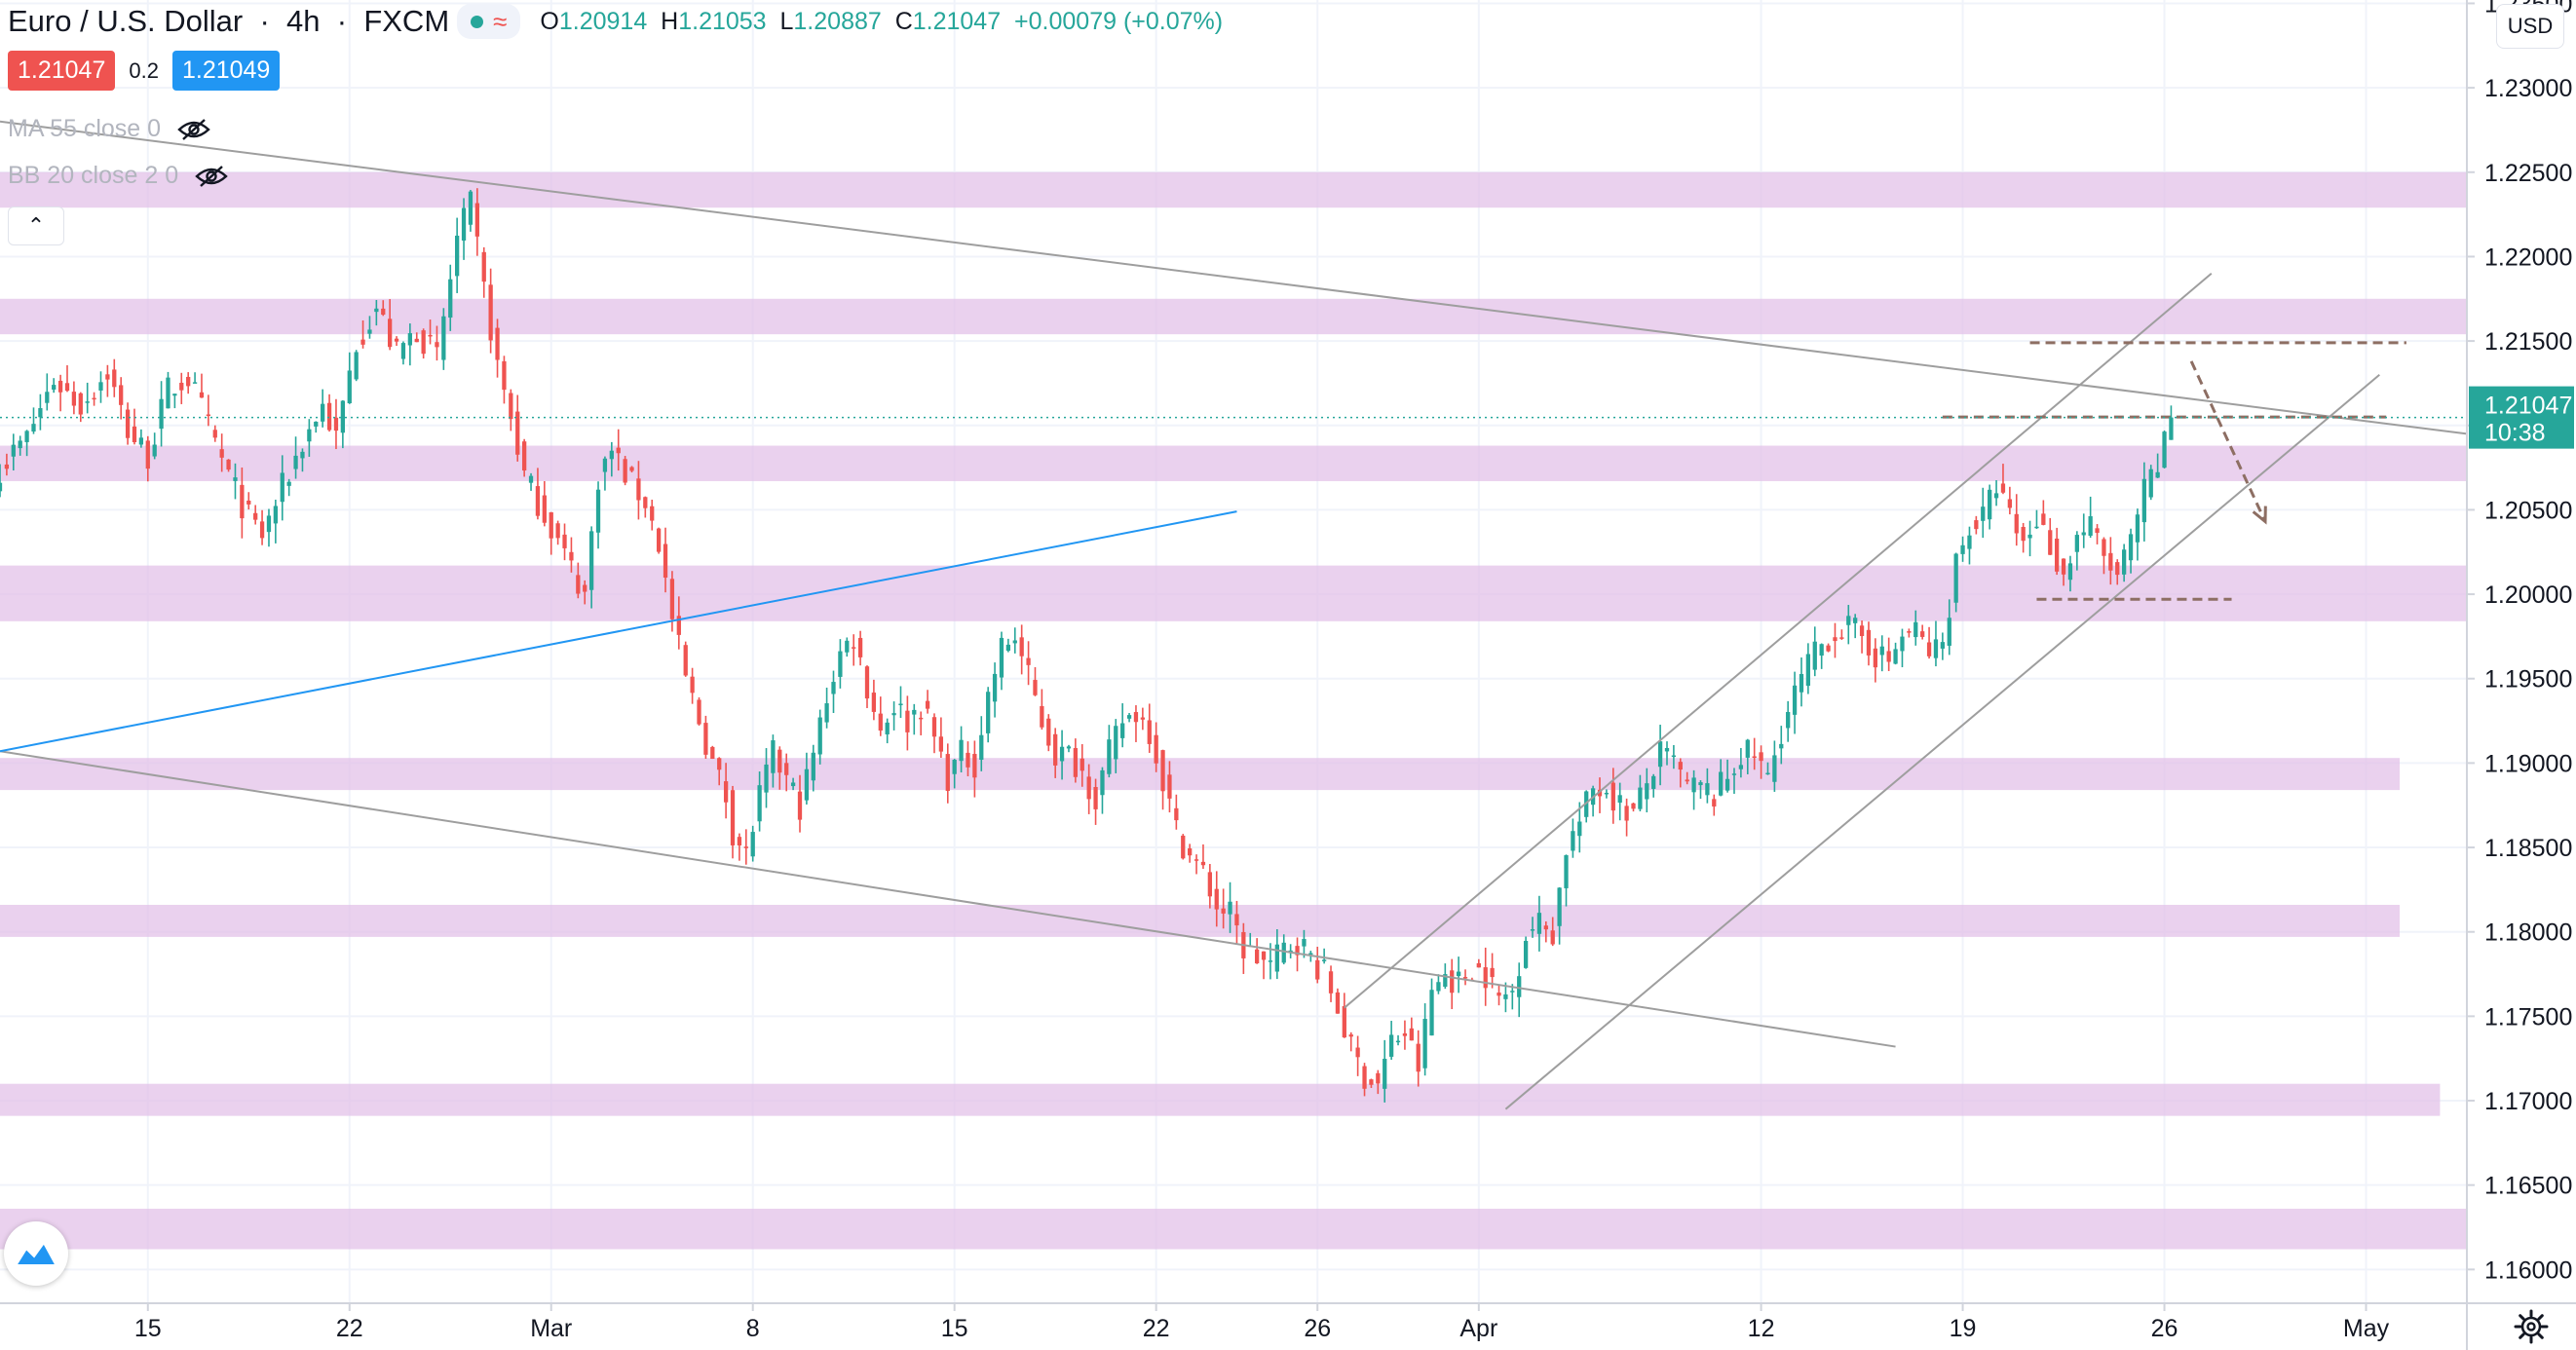  What do you see at coordinates (62, 71) in the screenshot?
I see `sell-button: 1.21047` at bounding box center [62, 71].